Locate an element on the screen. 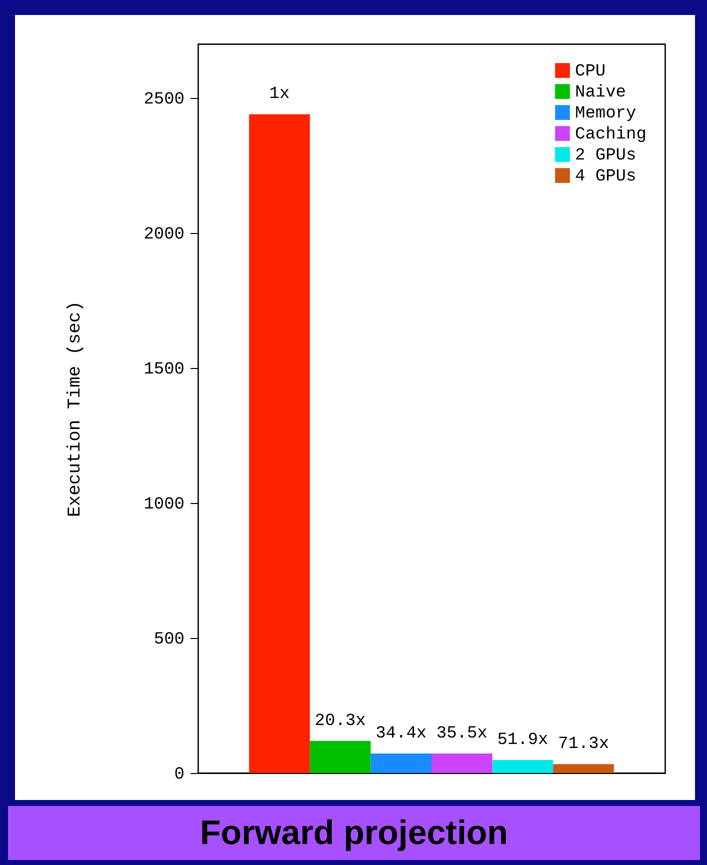 Image resolution: width=707 pixels, height=865 pixels. y-tick-label: 2000 is located at coordinates (164, 235).